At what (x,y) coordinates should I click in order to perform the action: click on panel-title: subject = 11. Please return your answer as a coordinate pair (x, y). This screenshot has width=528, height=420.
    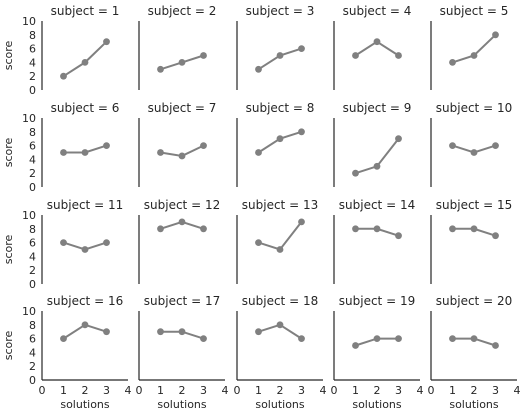
    Looking at the image, I should click on (85, 205).